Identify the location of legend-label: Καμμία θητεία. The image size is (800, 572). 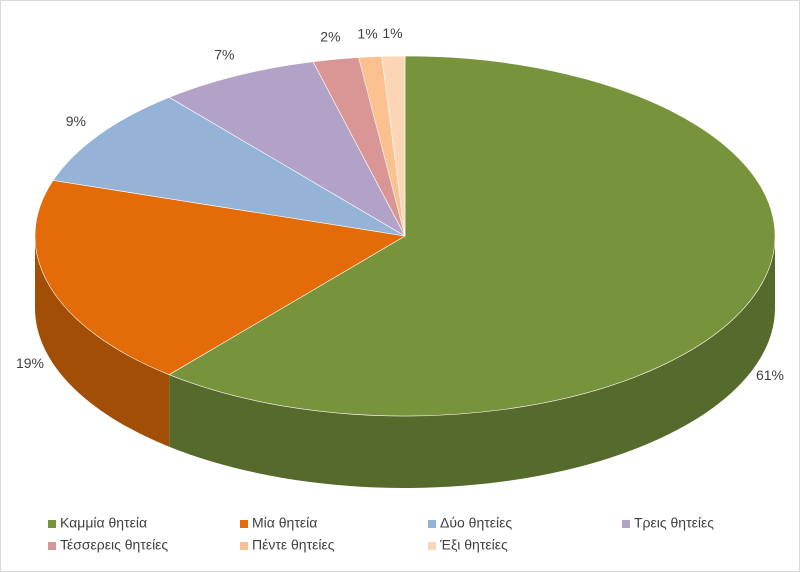
(103, 523).